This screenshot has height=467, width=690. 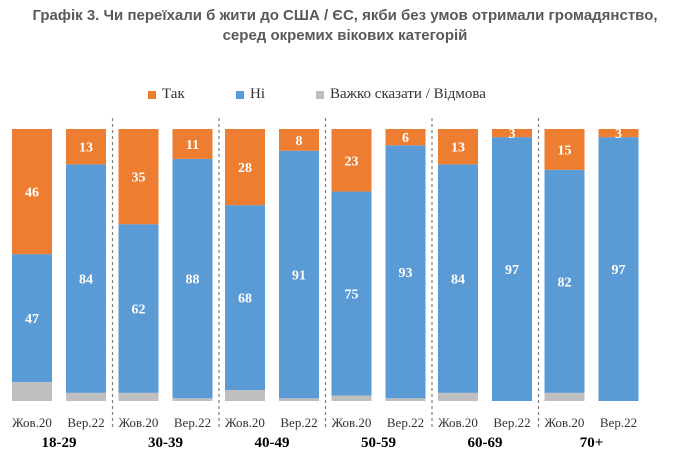 What do you see at coordinates (272, 443) in the screenshot?
I see `age-group-label: 40-49` at bounding box center [272, 443].